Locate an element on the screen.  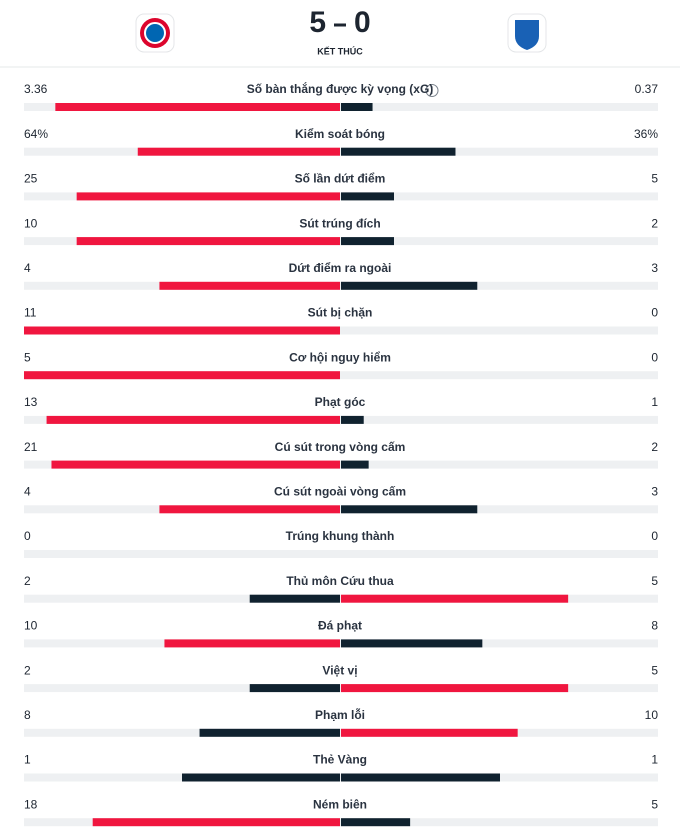
stat-label: Dứt điểm ra ngoài is located at coordinates (340, 268).